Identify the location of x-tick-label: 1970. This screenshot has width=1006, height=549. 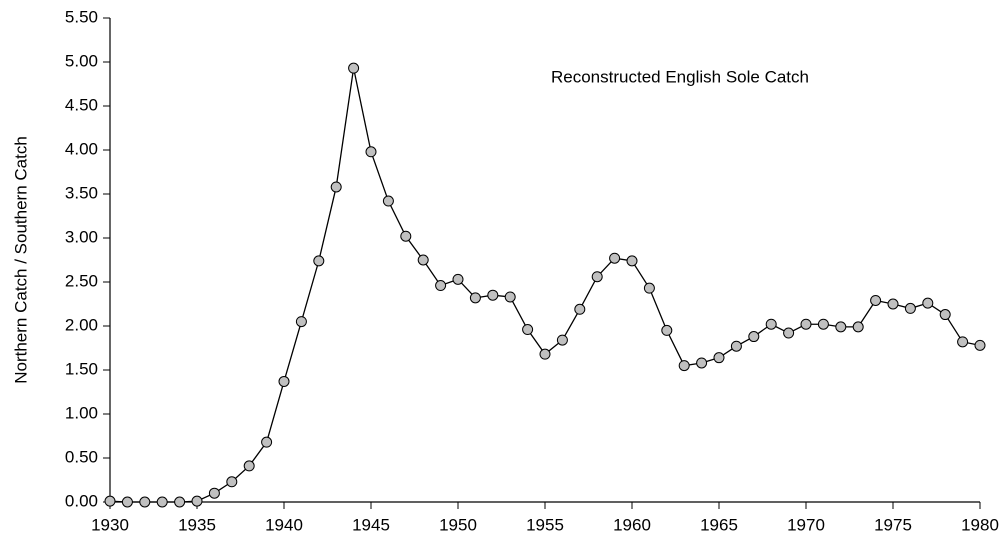
(806, 524).